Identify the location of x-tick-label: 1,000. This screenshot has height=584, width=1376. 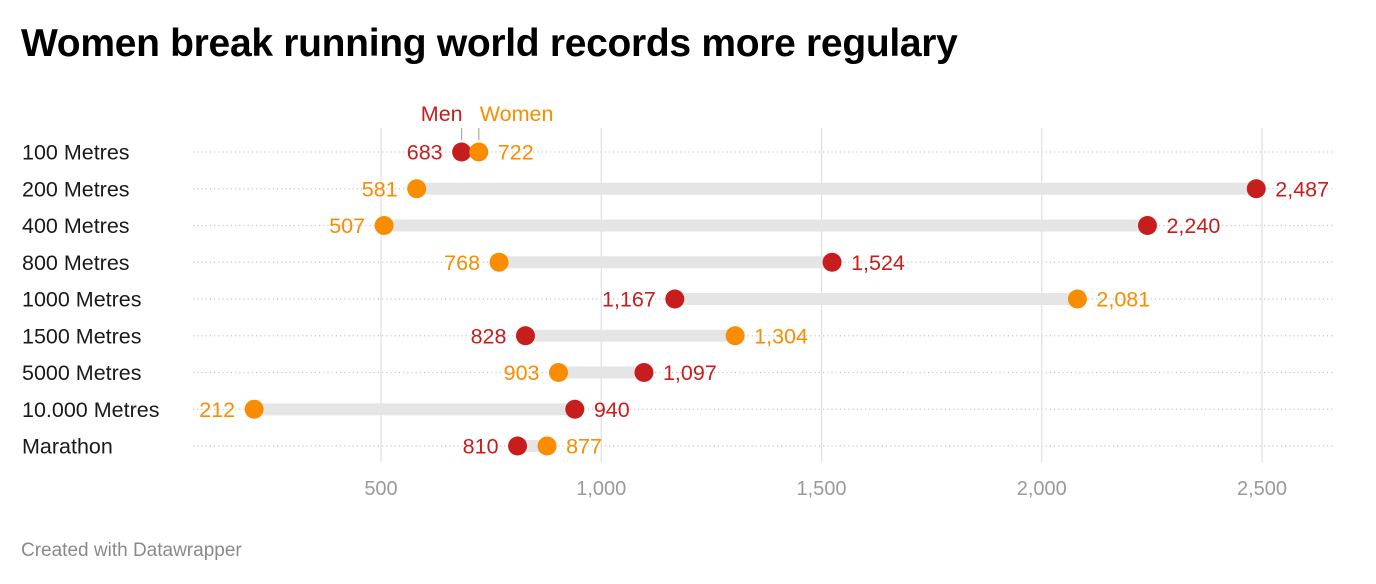
(601, 489).